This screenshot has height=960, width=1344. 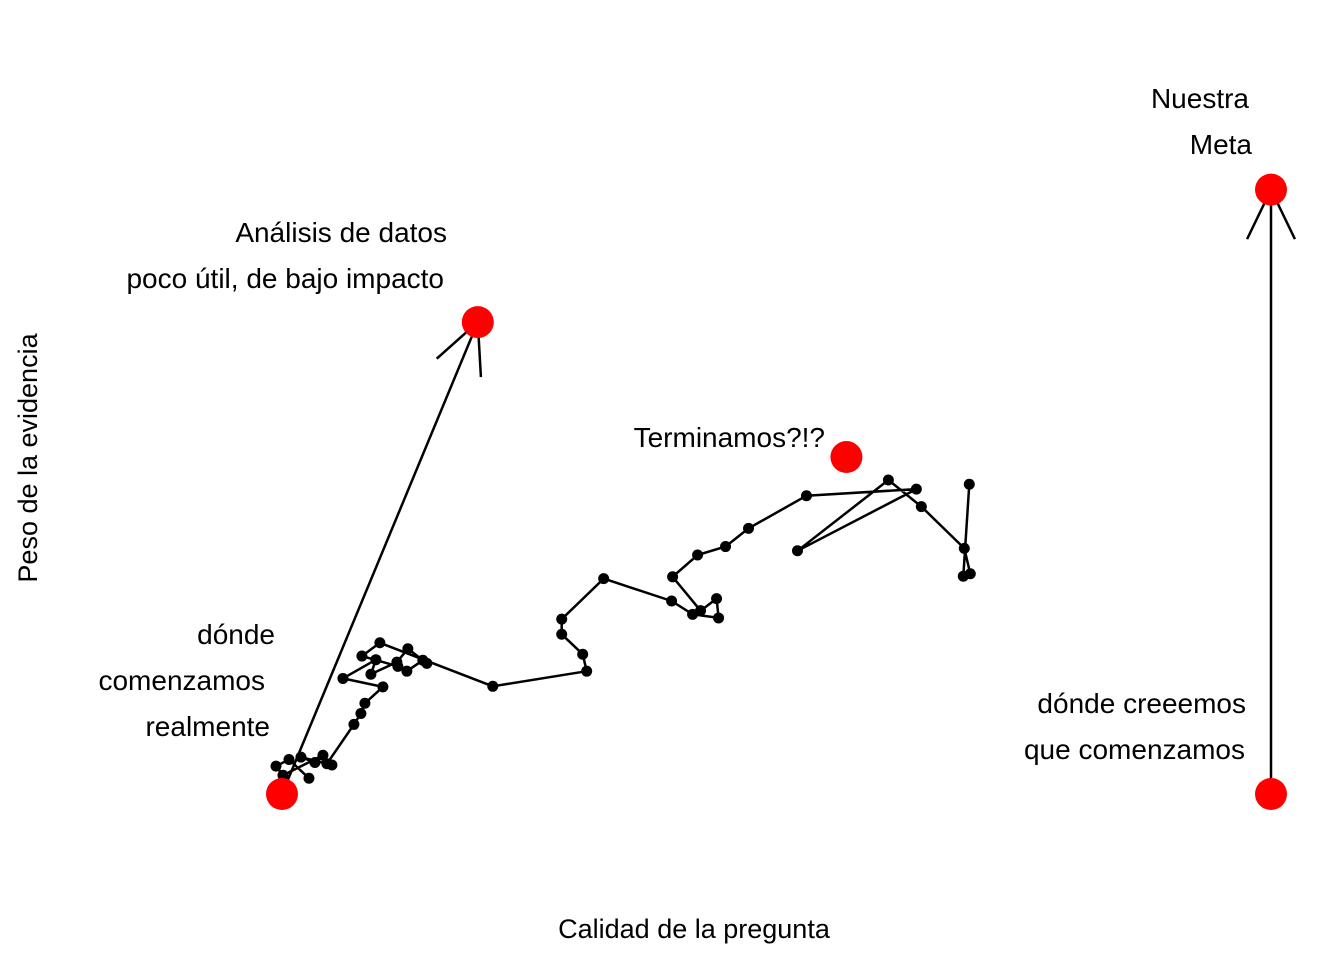 I want to click on label-where-we-think-line2: que comenzamos, so click(x=1134, y=749).